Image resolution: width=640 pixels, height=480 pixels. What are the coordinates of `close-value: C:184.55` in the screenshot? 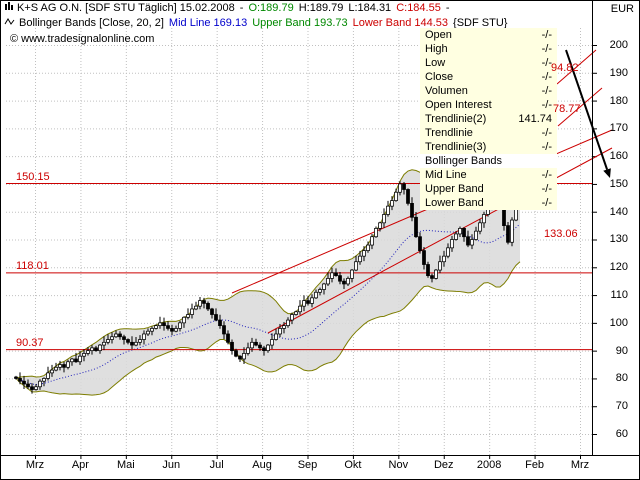 It's located at (418, 8).